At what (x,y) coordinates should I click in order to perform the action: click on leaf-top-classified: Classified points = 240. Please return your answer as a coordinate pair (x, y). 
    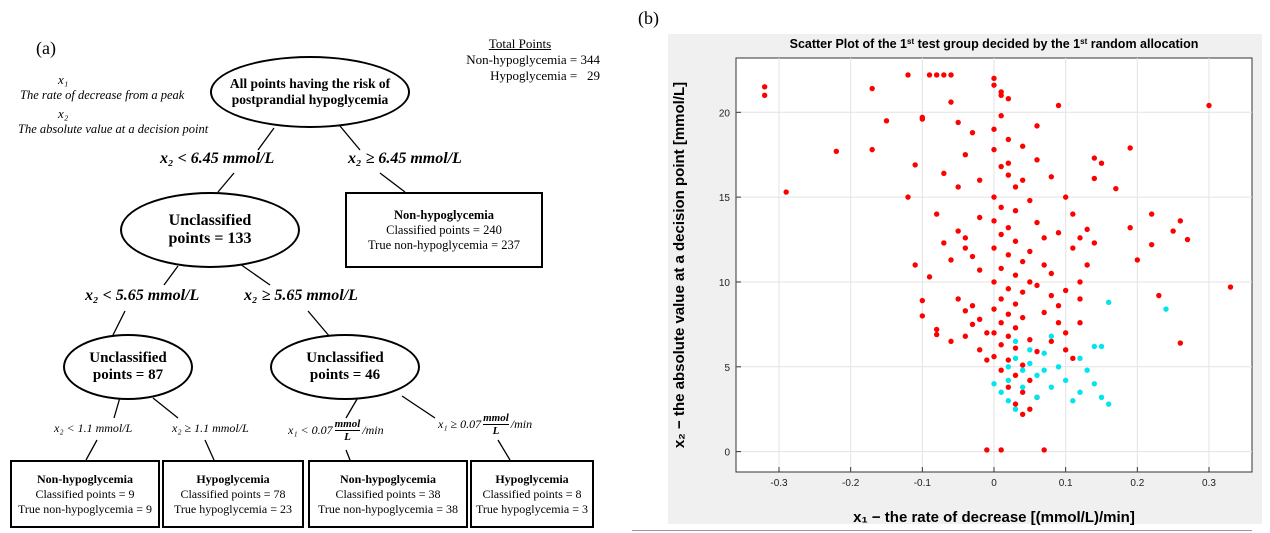
    Looking at the image, I should click on (444, 229).